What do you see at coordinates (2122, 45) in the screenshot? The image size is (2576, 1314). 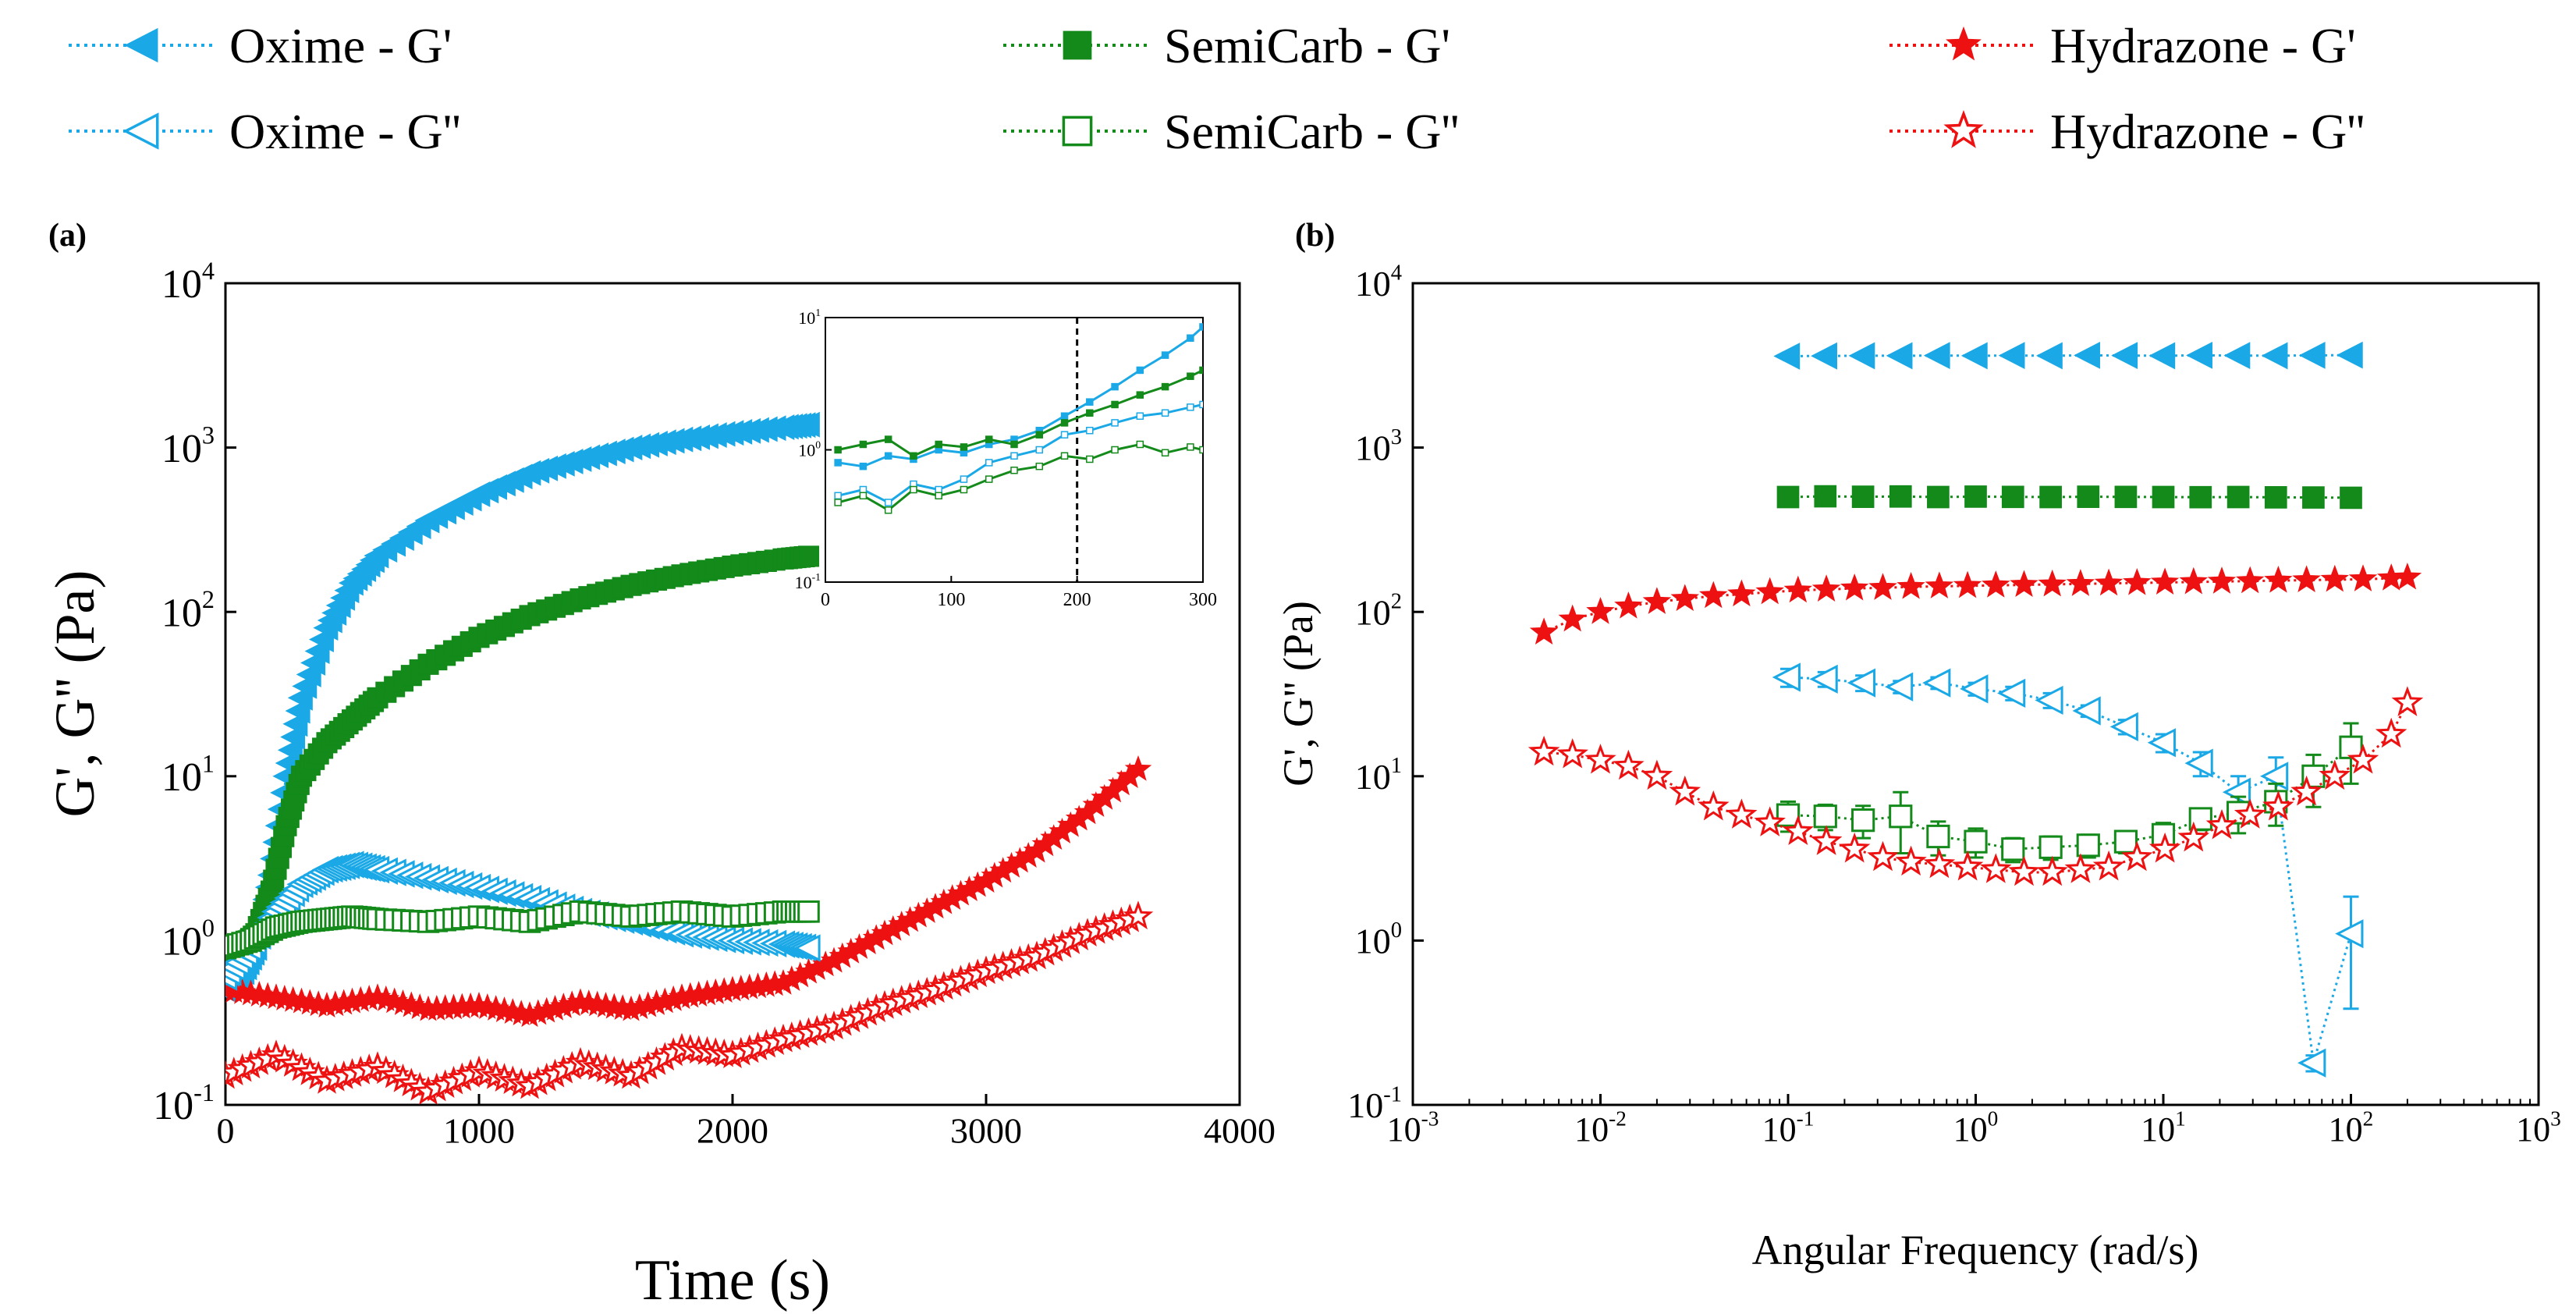 I see `legend-entry-hydrazone-g-gp: Hydrazone - G'` at bounding box center [2122, 45].